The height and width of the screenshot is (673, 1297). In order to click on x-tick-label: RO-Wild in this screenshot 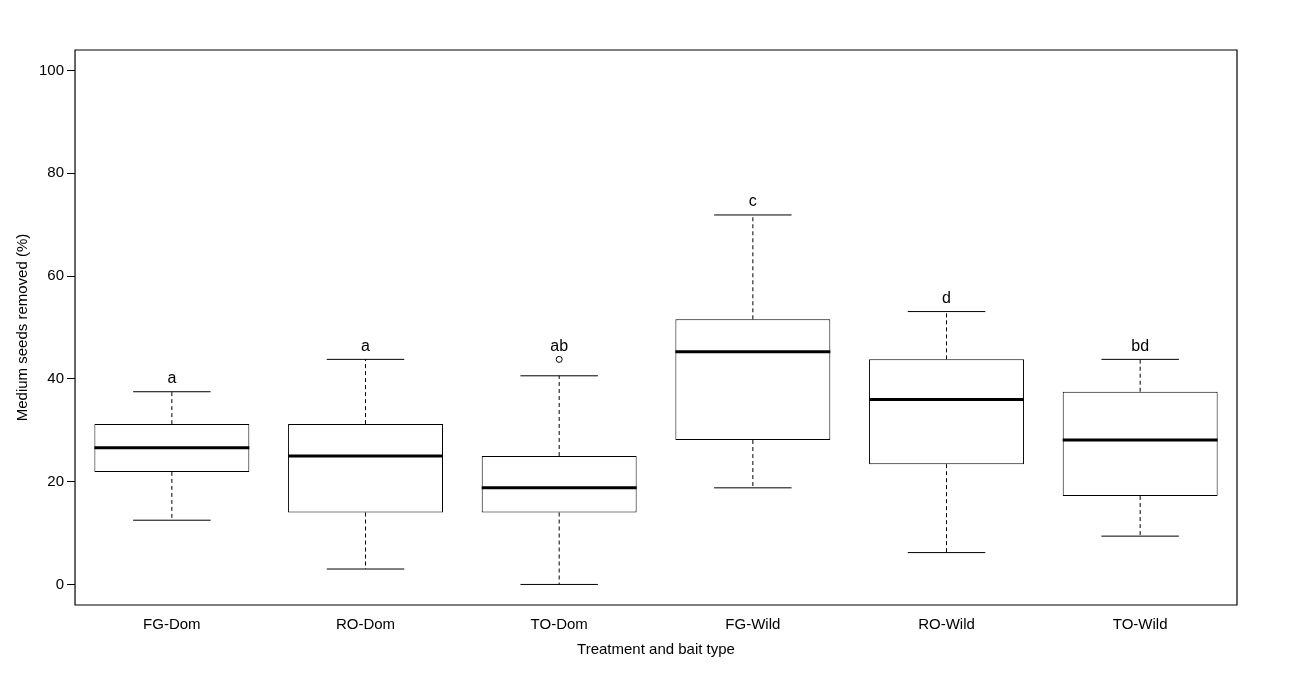, I will do `click(946, 624)`.